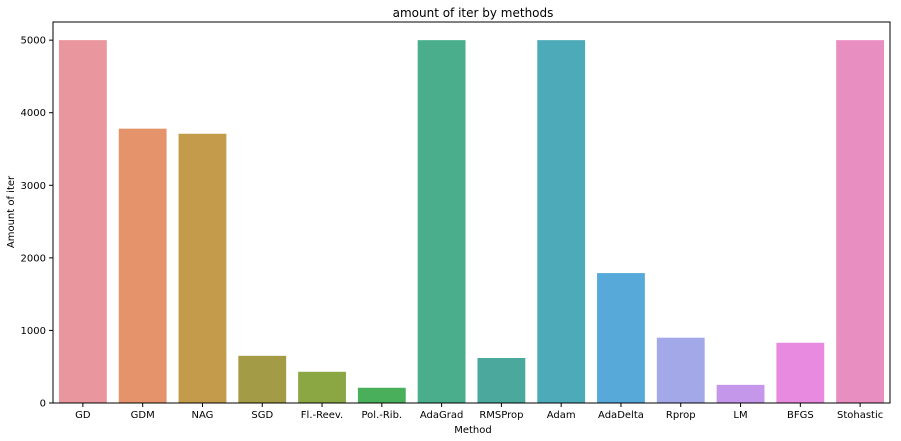 The image size is (901, 441). I want to click on x-tick-label: GD, so click(83, 415).